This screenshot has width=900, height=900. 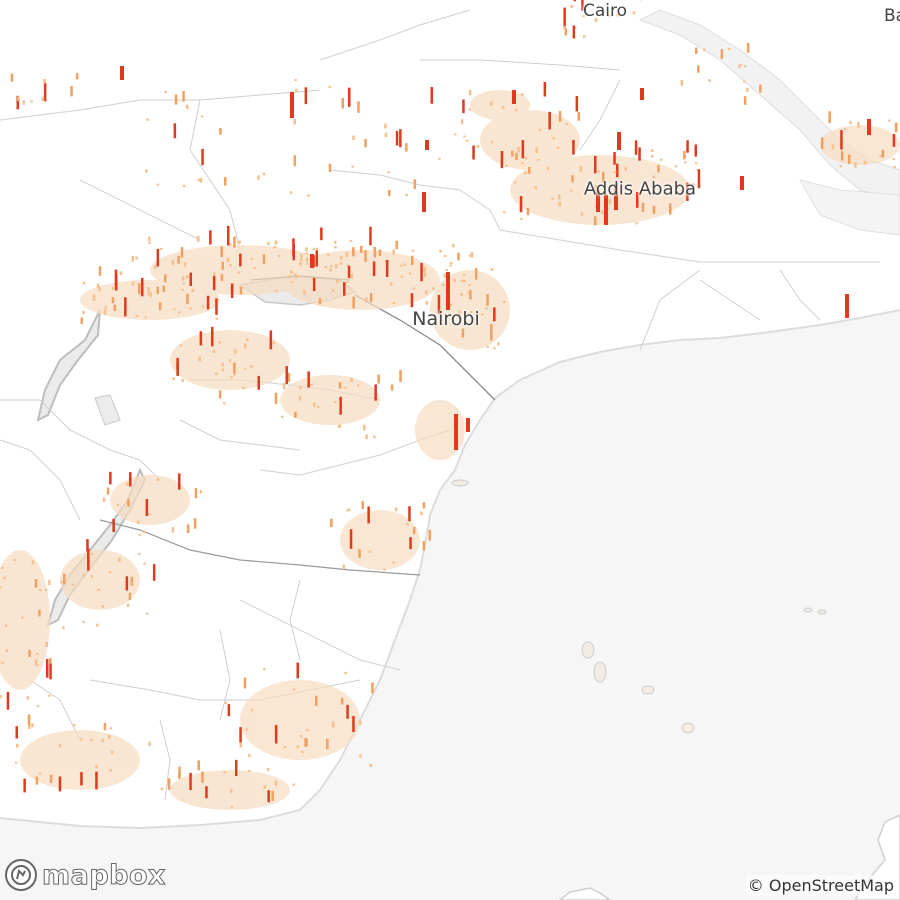 I want to click on city-label-addis-ababa: Addis Ababa, so click(x=640, y=189).